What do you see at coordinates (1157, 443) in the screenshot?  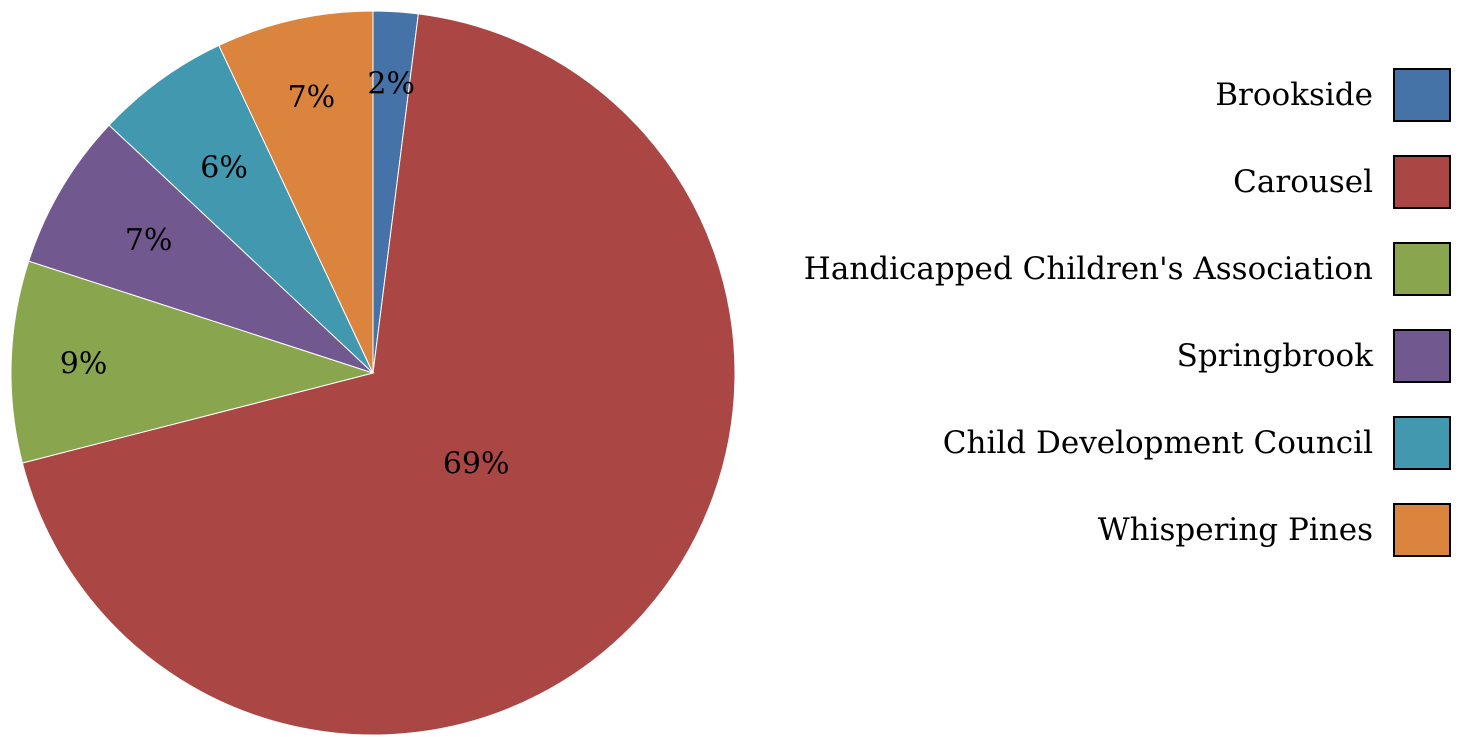 I see `legend-label: Child Development Council` at bounding box center [1157, 443].